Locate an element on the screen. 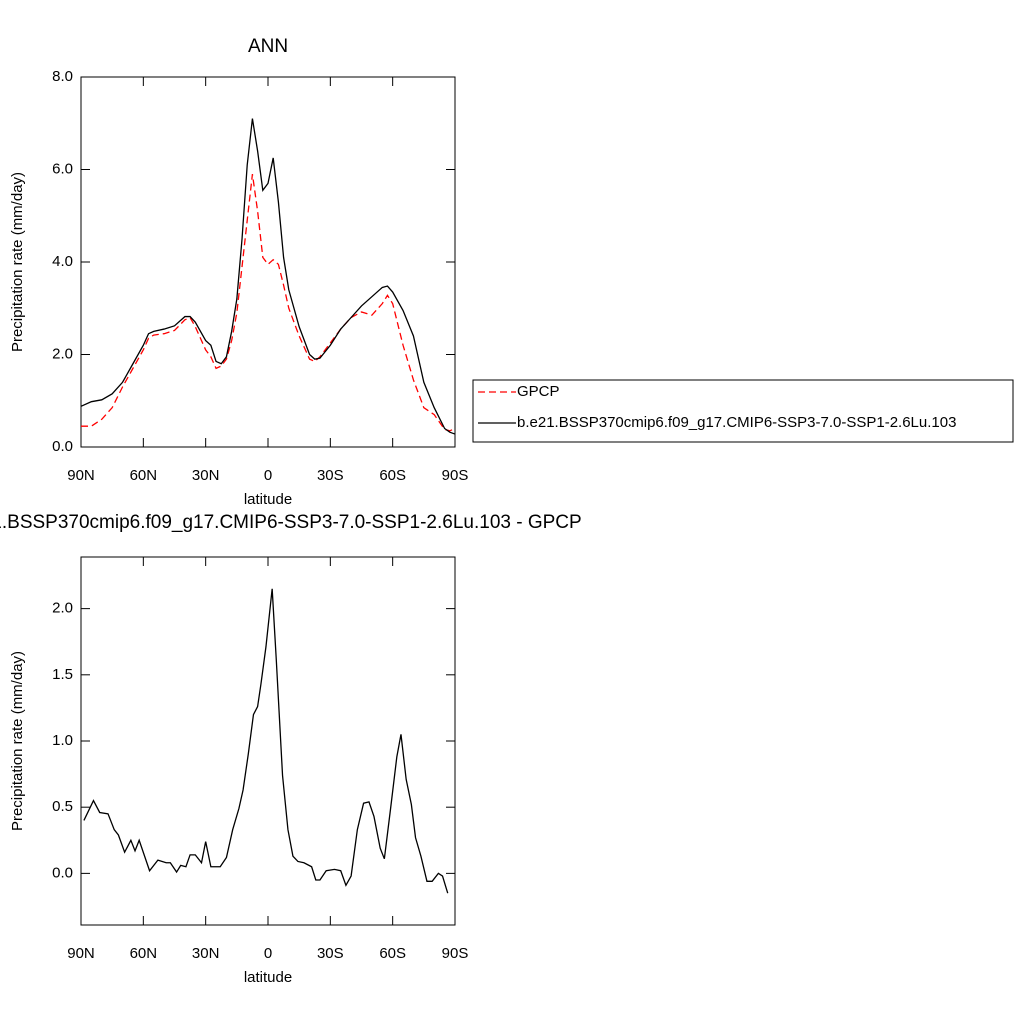 The width and height of the screenshot is (1024, 1024). legend-box is located at coordinates (743, 411).